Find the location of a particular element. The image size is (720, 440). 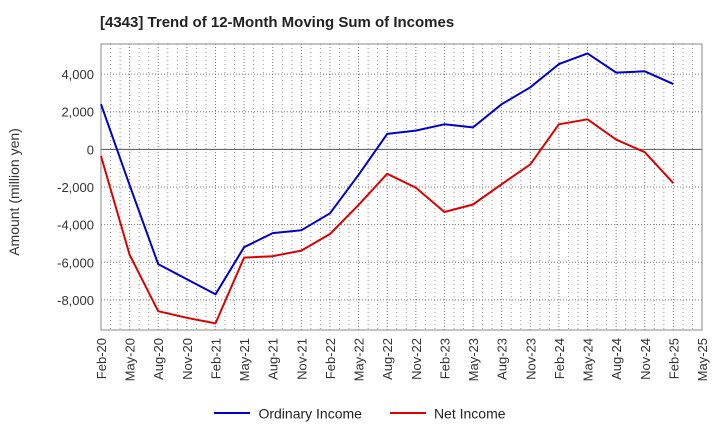

y-tick-label: -8,000 is located at coordinates (75, 300).